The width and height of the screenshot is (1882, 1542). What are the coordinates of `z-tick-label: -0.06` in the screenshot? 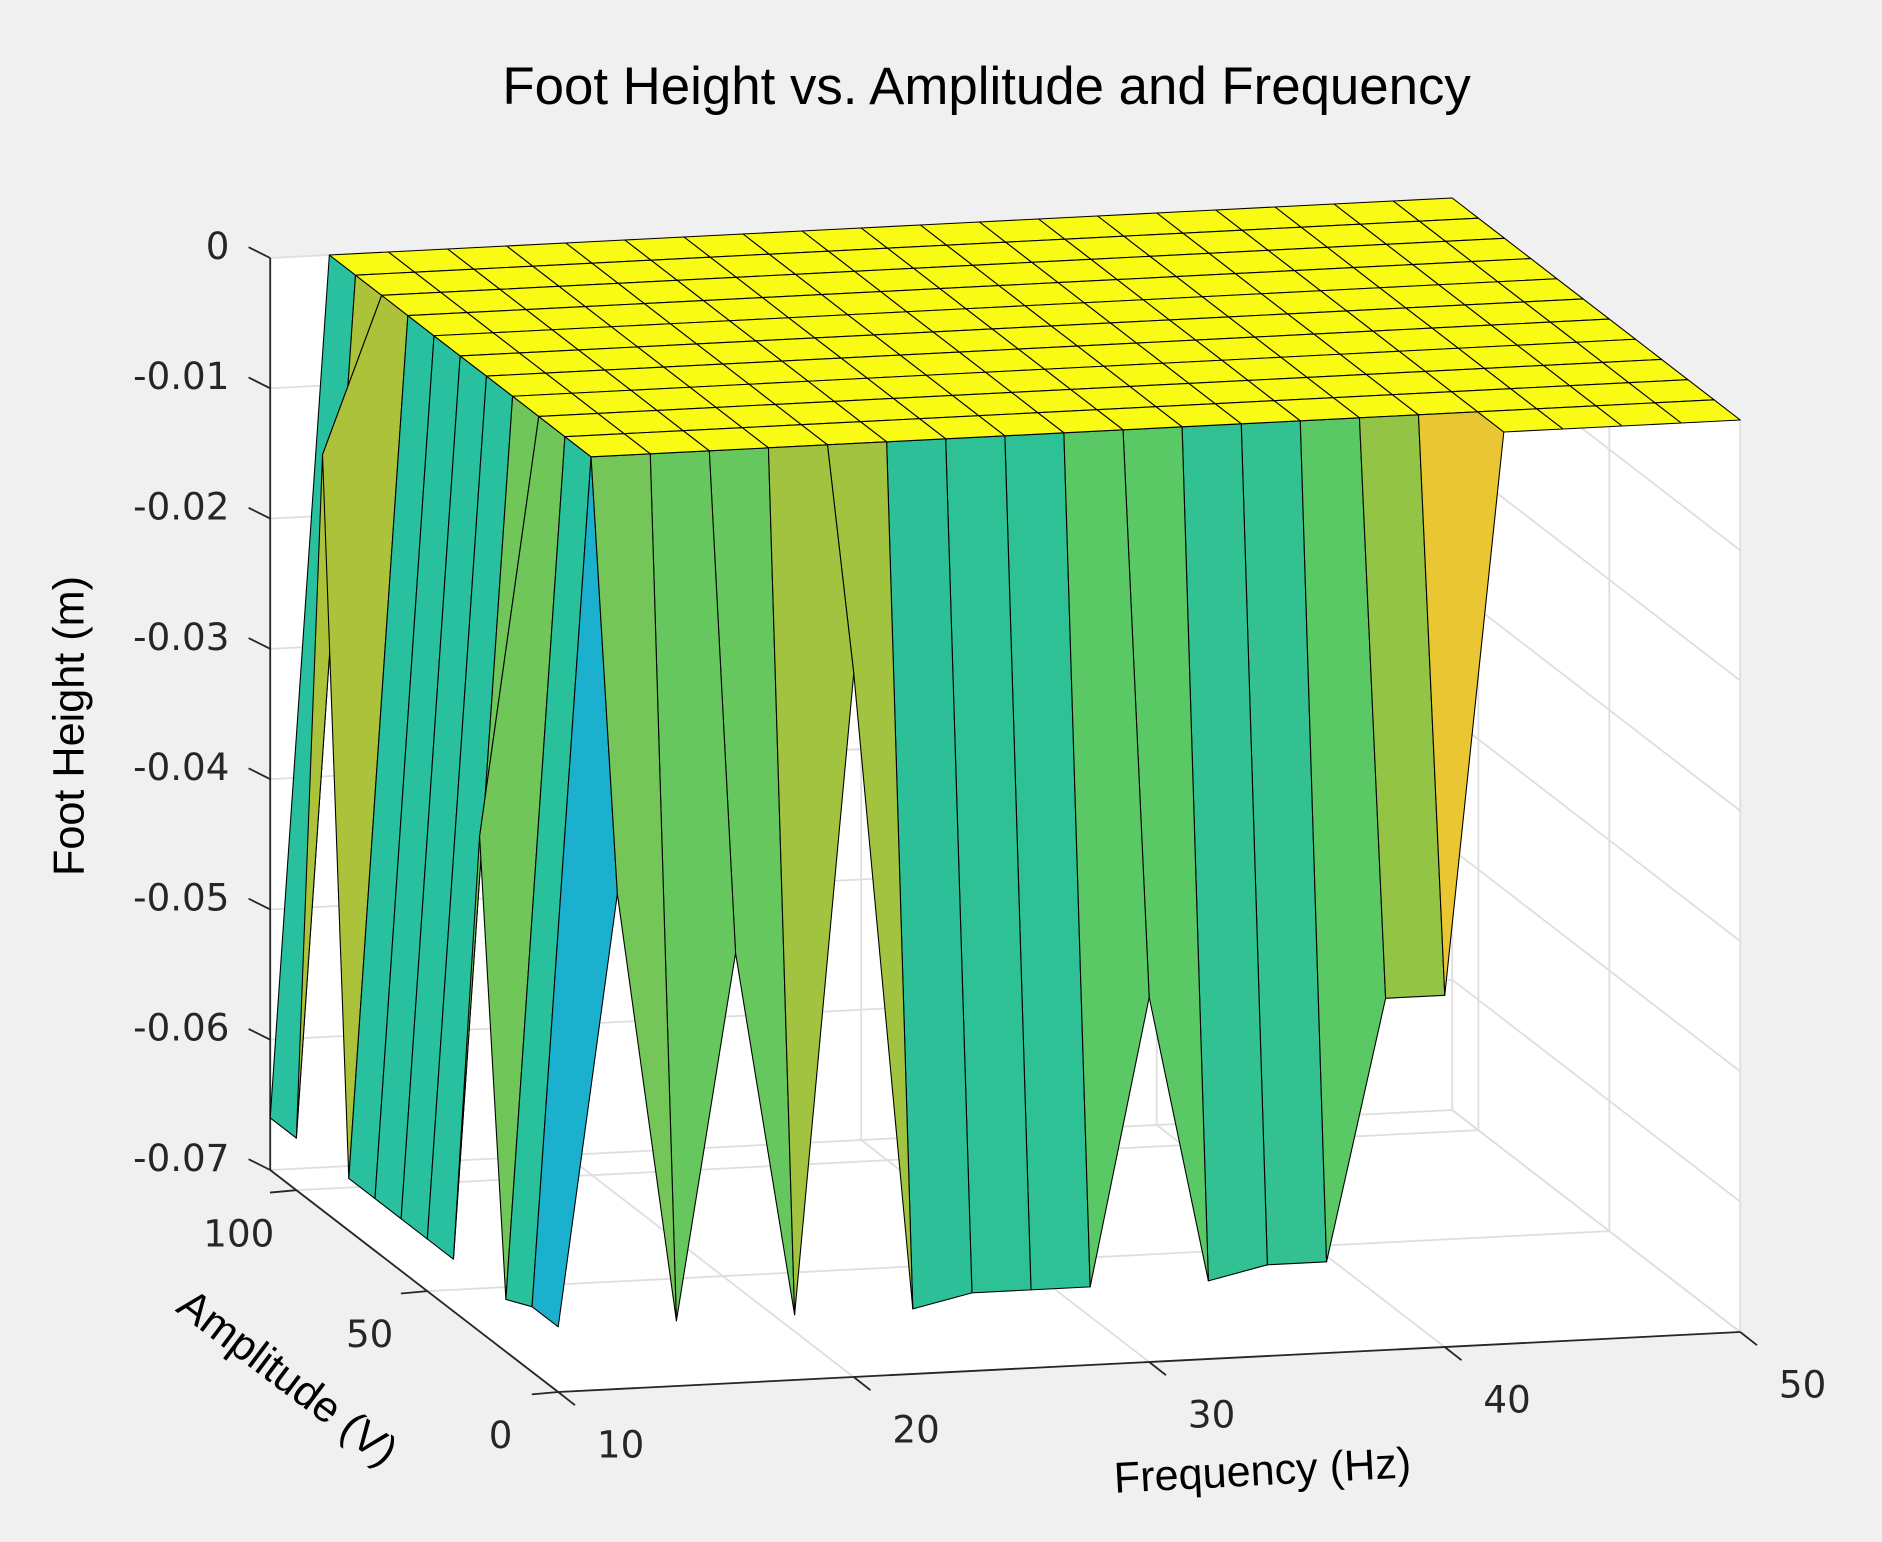 It's located at (181, 1028).